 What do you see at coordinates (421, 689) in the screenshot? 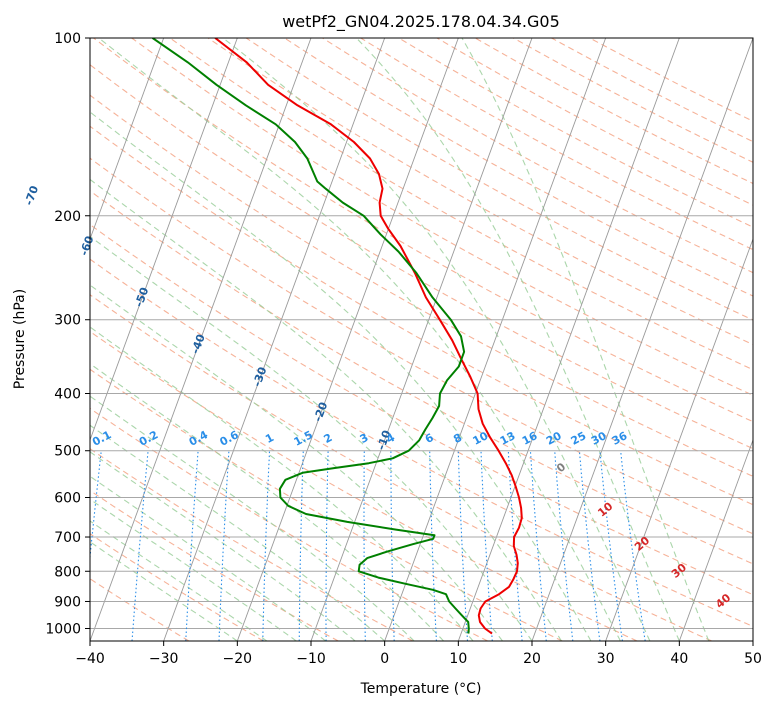
I see `x-axis-label: Temperature (°C)` at bounding box center [421, 689].